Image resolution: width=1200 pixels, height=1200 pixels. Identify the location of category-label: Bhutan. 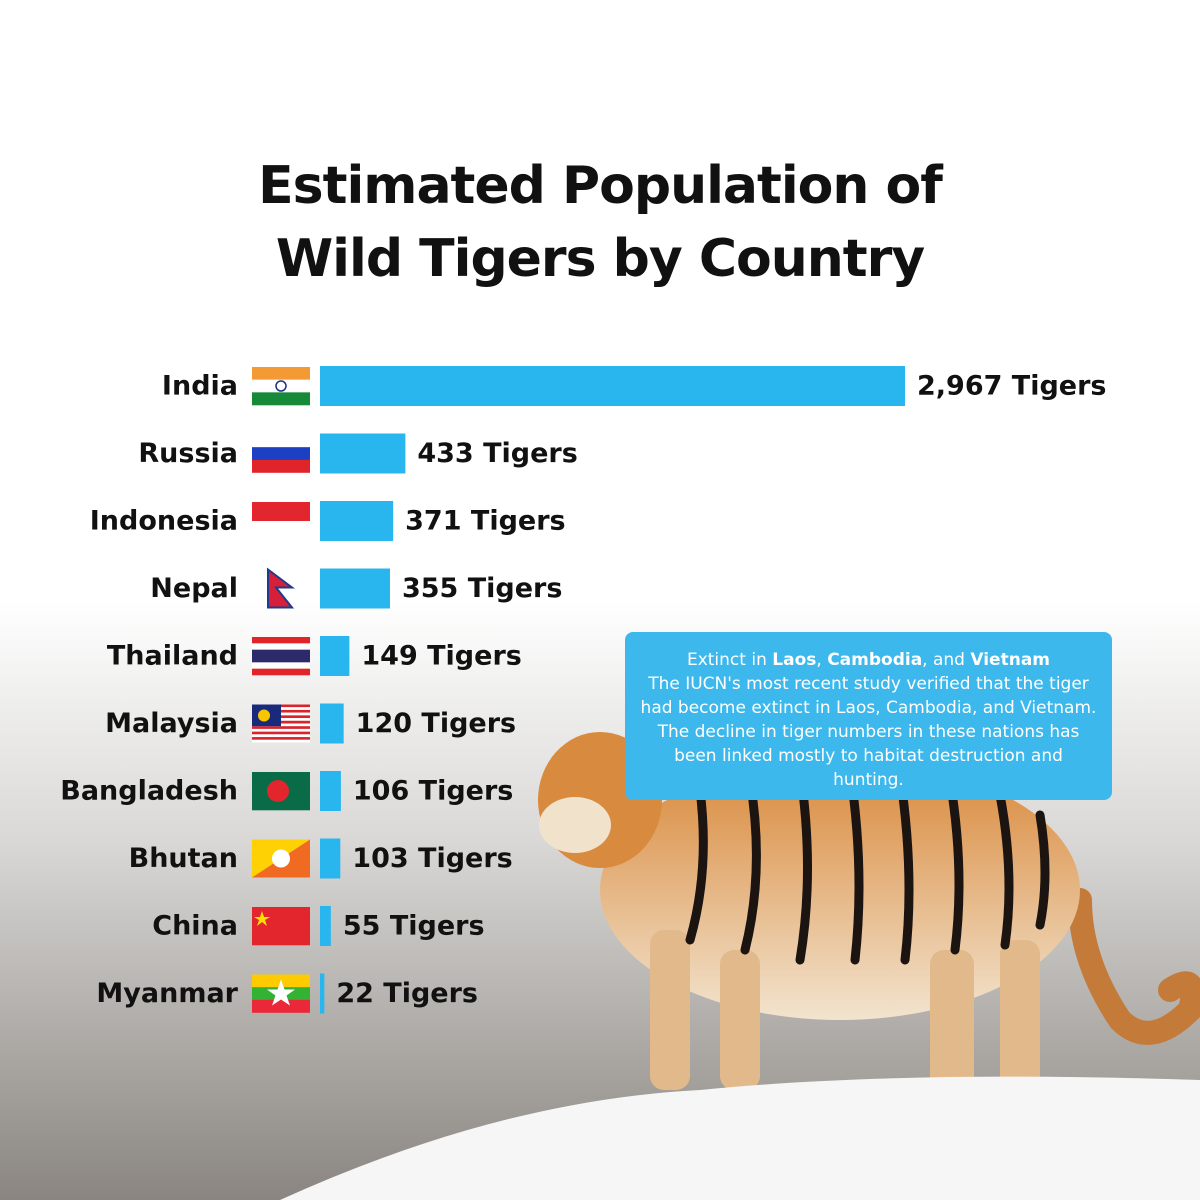
(183, 858).